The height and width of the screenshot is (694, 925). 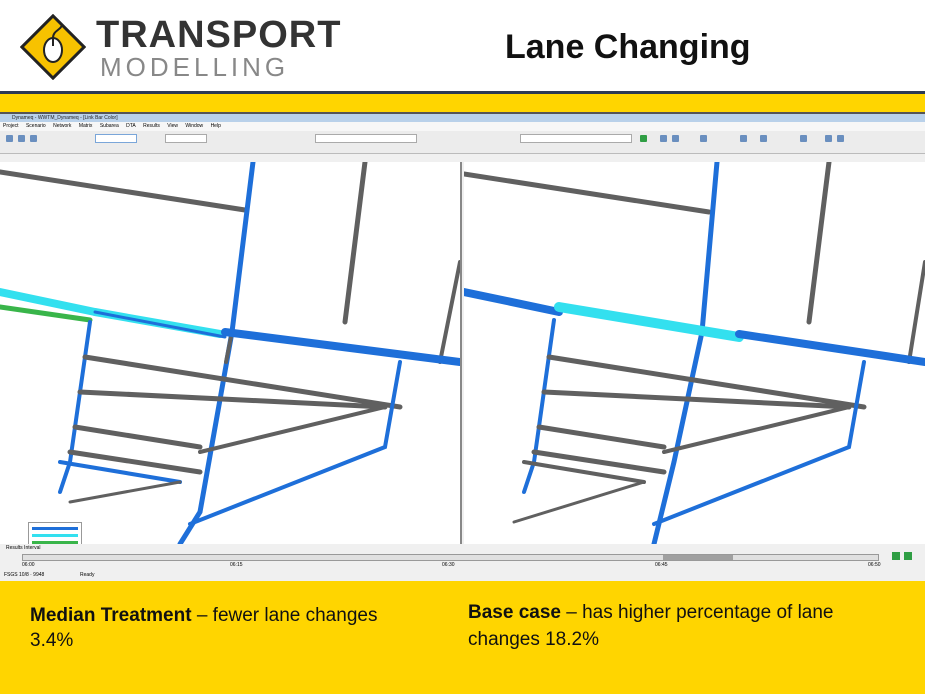 What do you see at coordinates (111, 615) in the screenshot?
I see `caption-left-bold: Median Treatment` at bounding box center [111, 615].